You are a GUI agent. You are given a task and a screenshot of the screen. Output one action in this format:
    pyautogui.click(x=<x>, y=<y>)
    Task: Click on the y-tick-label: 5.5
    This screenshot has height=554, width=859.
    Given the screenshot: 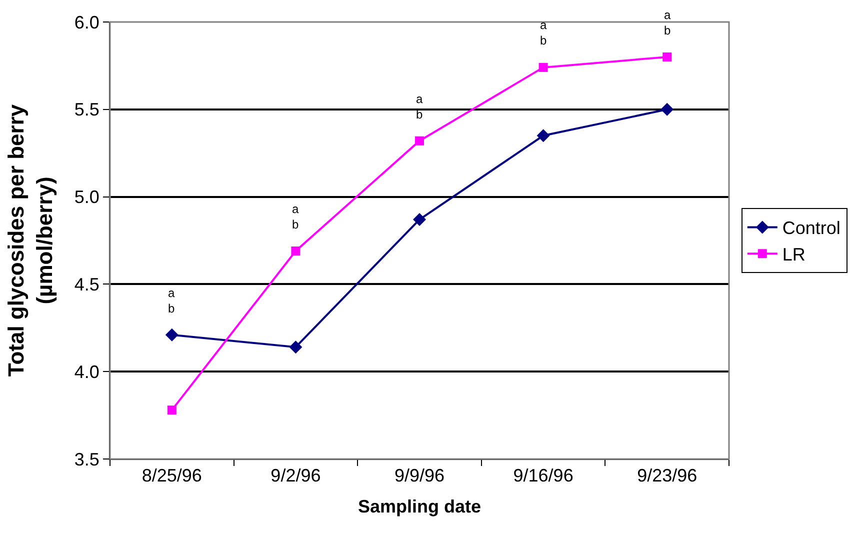 What is the action you would take?
    pyautogui.click(x=87, y=110)
    